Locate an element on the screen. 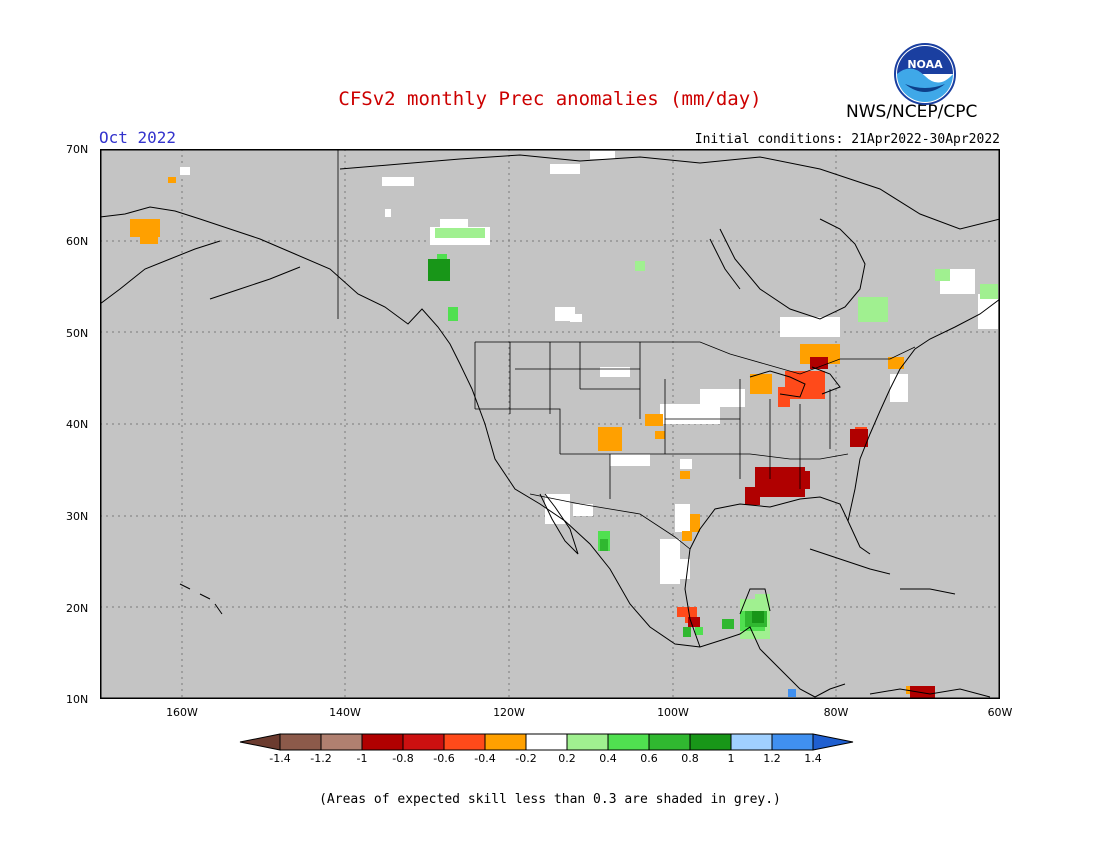 Image resolution: width=1100 pixels, height=850 pixels. forecast-period: Oct 2022 is located at coordinates (138, 137).